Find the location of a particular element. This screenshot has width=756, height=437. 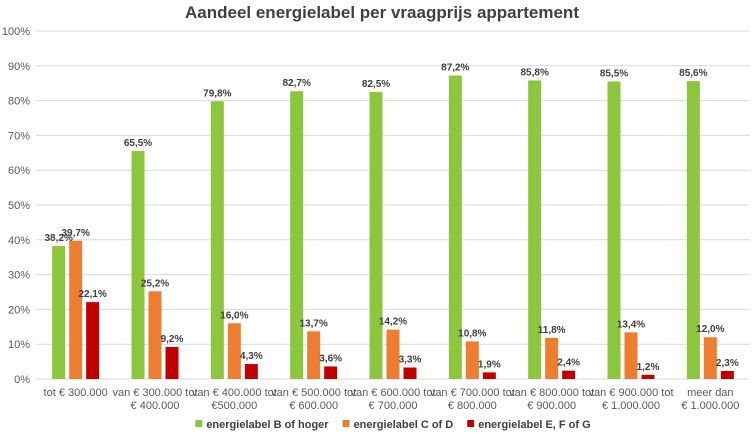

data-label: 9,2% is located at coordinates (172, 339).